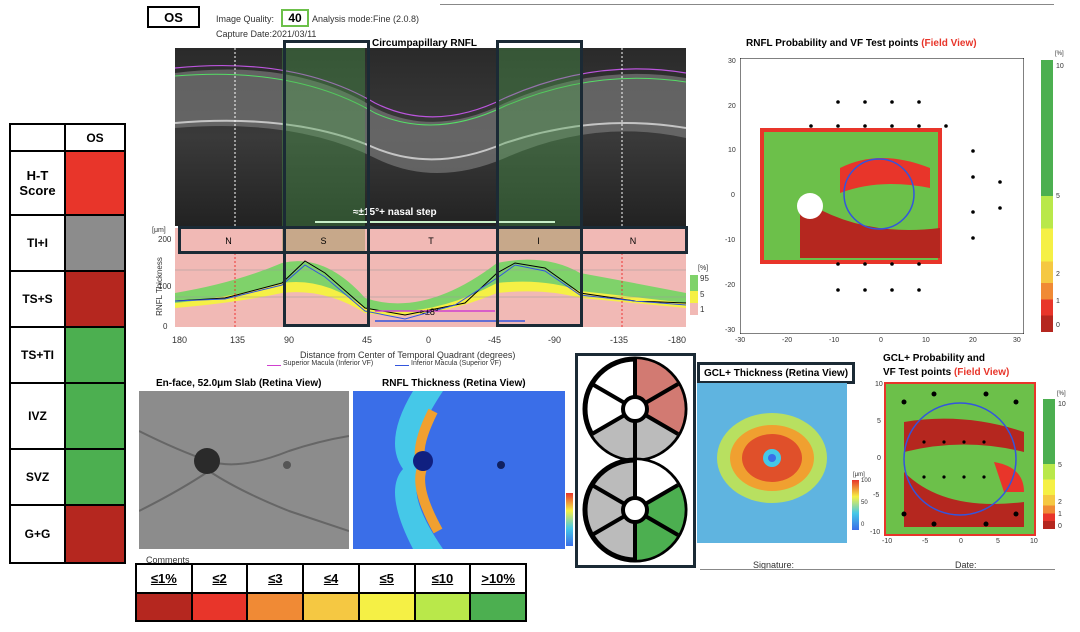  I want to click on legend-superior: Superior Macula (Inferior VF), so click(328, 363).